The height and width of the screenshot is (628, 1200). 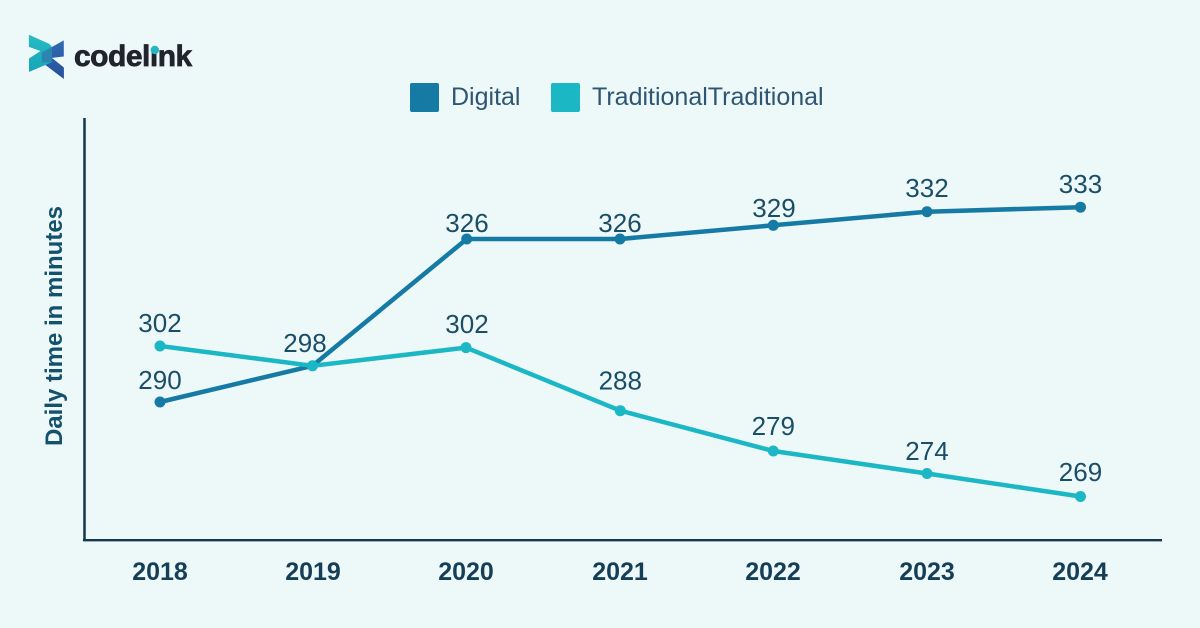 I want to click on svg-text: 298, so click(x=304, y=343).